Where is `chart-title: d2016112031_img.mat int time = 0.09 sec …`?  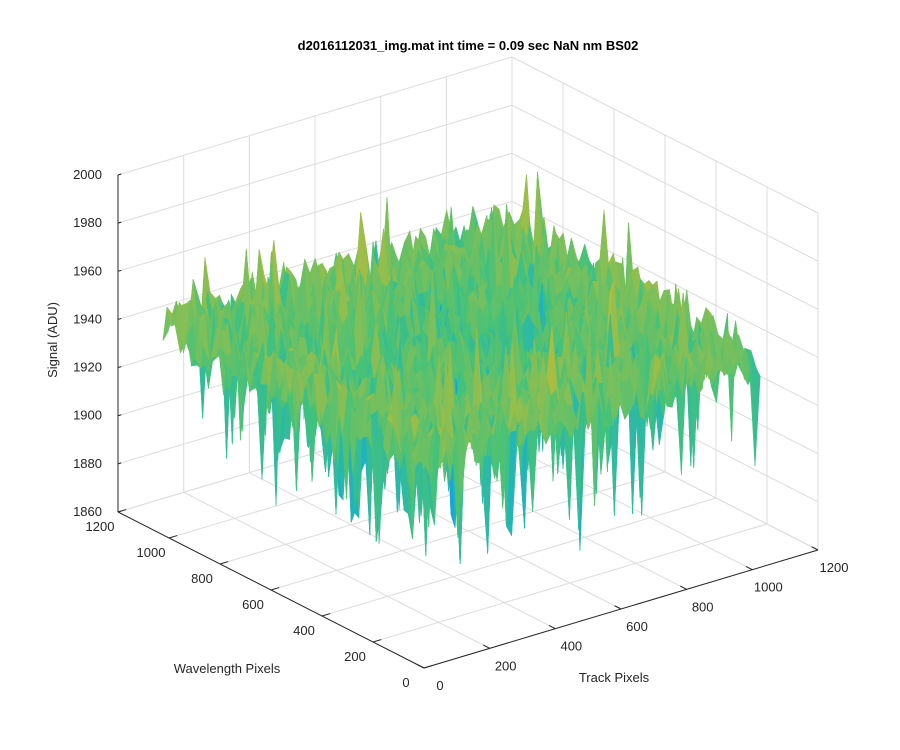 chart-title: d2016112031_img.mat int time = 0.09 sec … is located at coordinates (468, 45).